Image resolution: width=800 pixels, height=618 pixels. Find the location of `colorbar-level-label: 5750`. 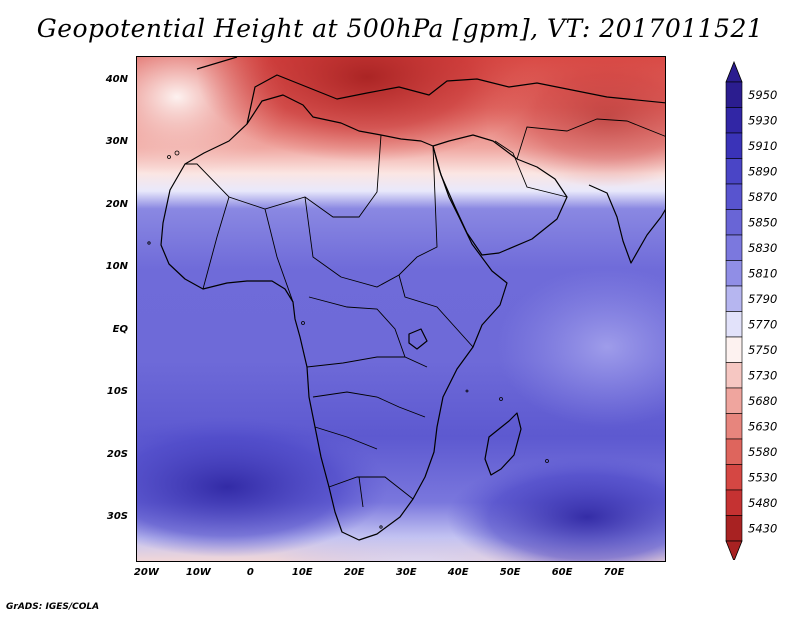

colorbar-level-label: 5750 is located at coordinates (762, 350).